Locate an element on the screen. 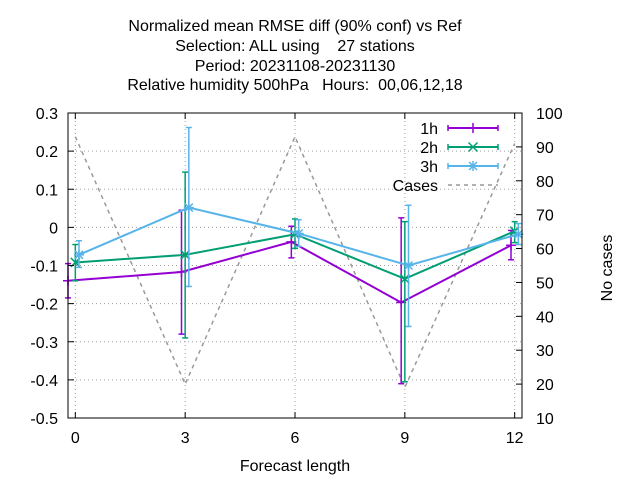 The height and width of the screenshot is (480, 640). title-line-3: Period: 20231108-20231130 is located at coordinates (295, 66).